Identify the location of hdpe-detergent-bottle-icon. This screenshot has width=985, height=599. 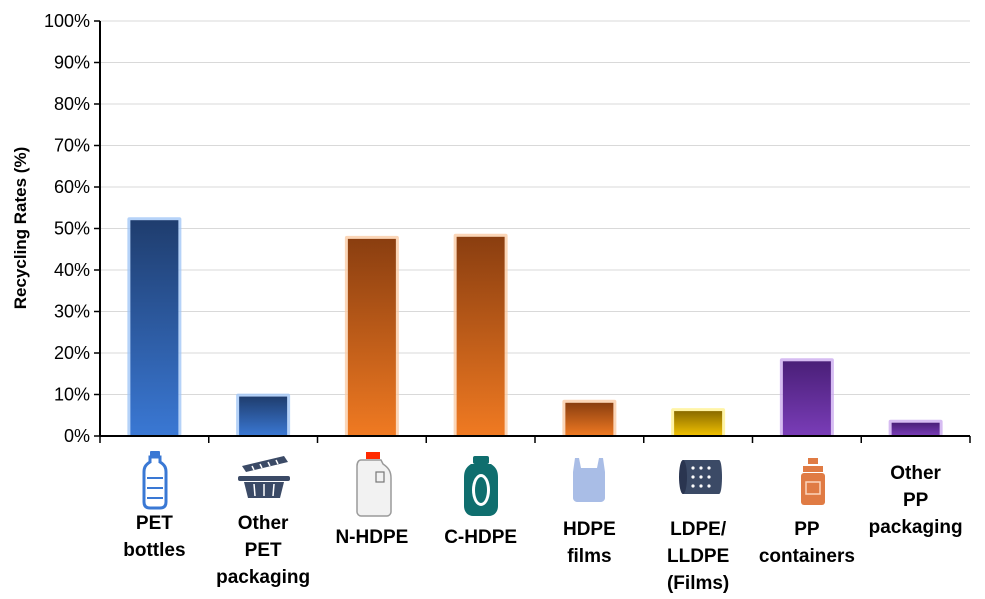
(481, 486).